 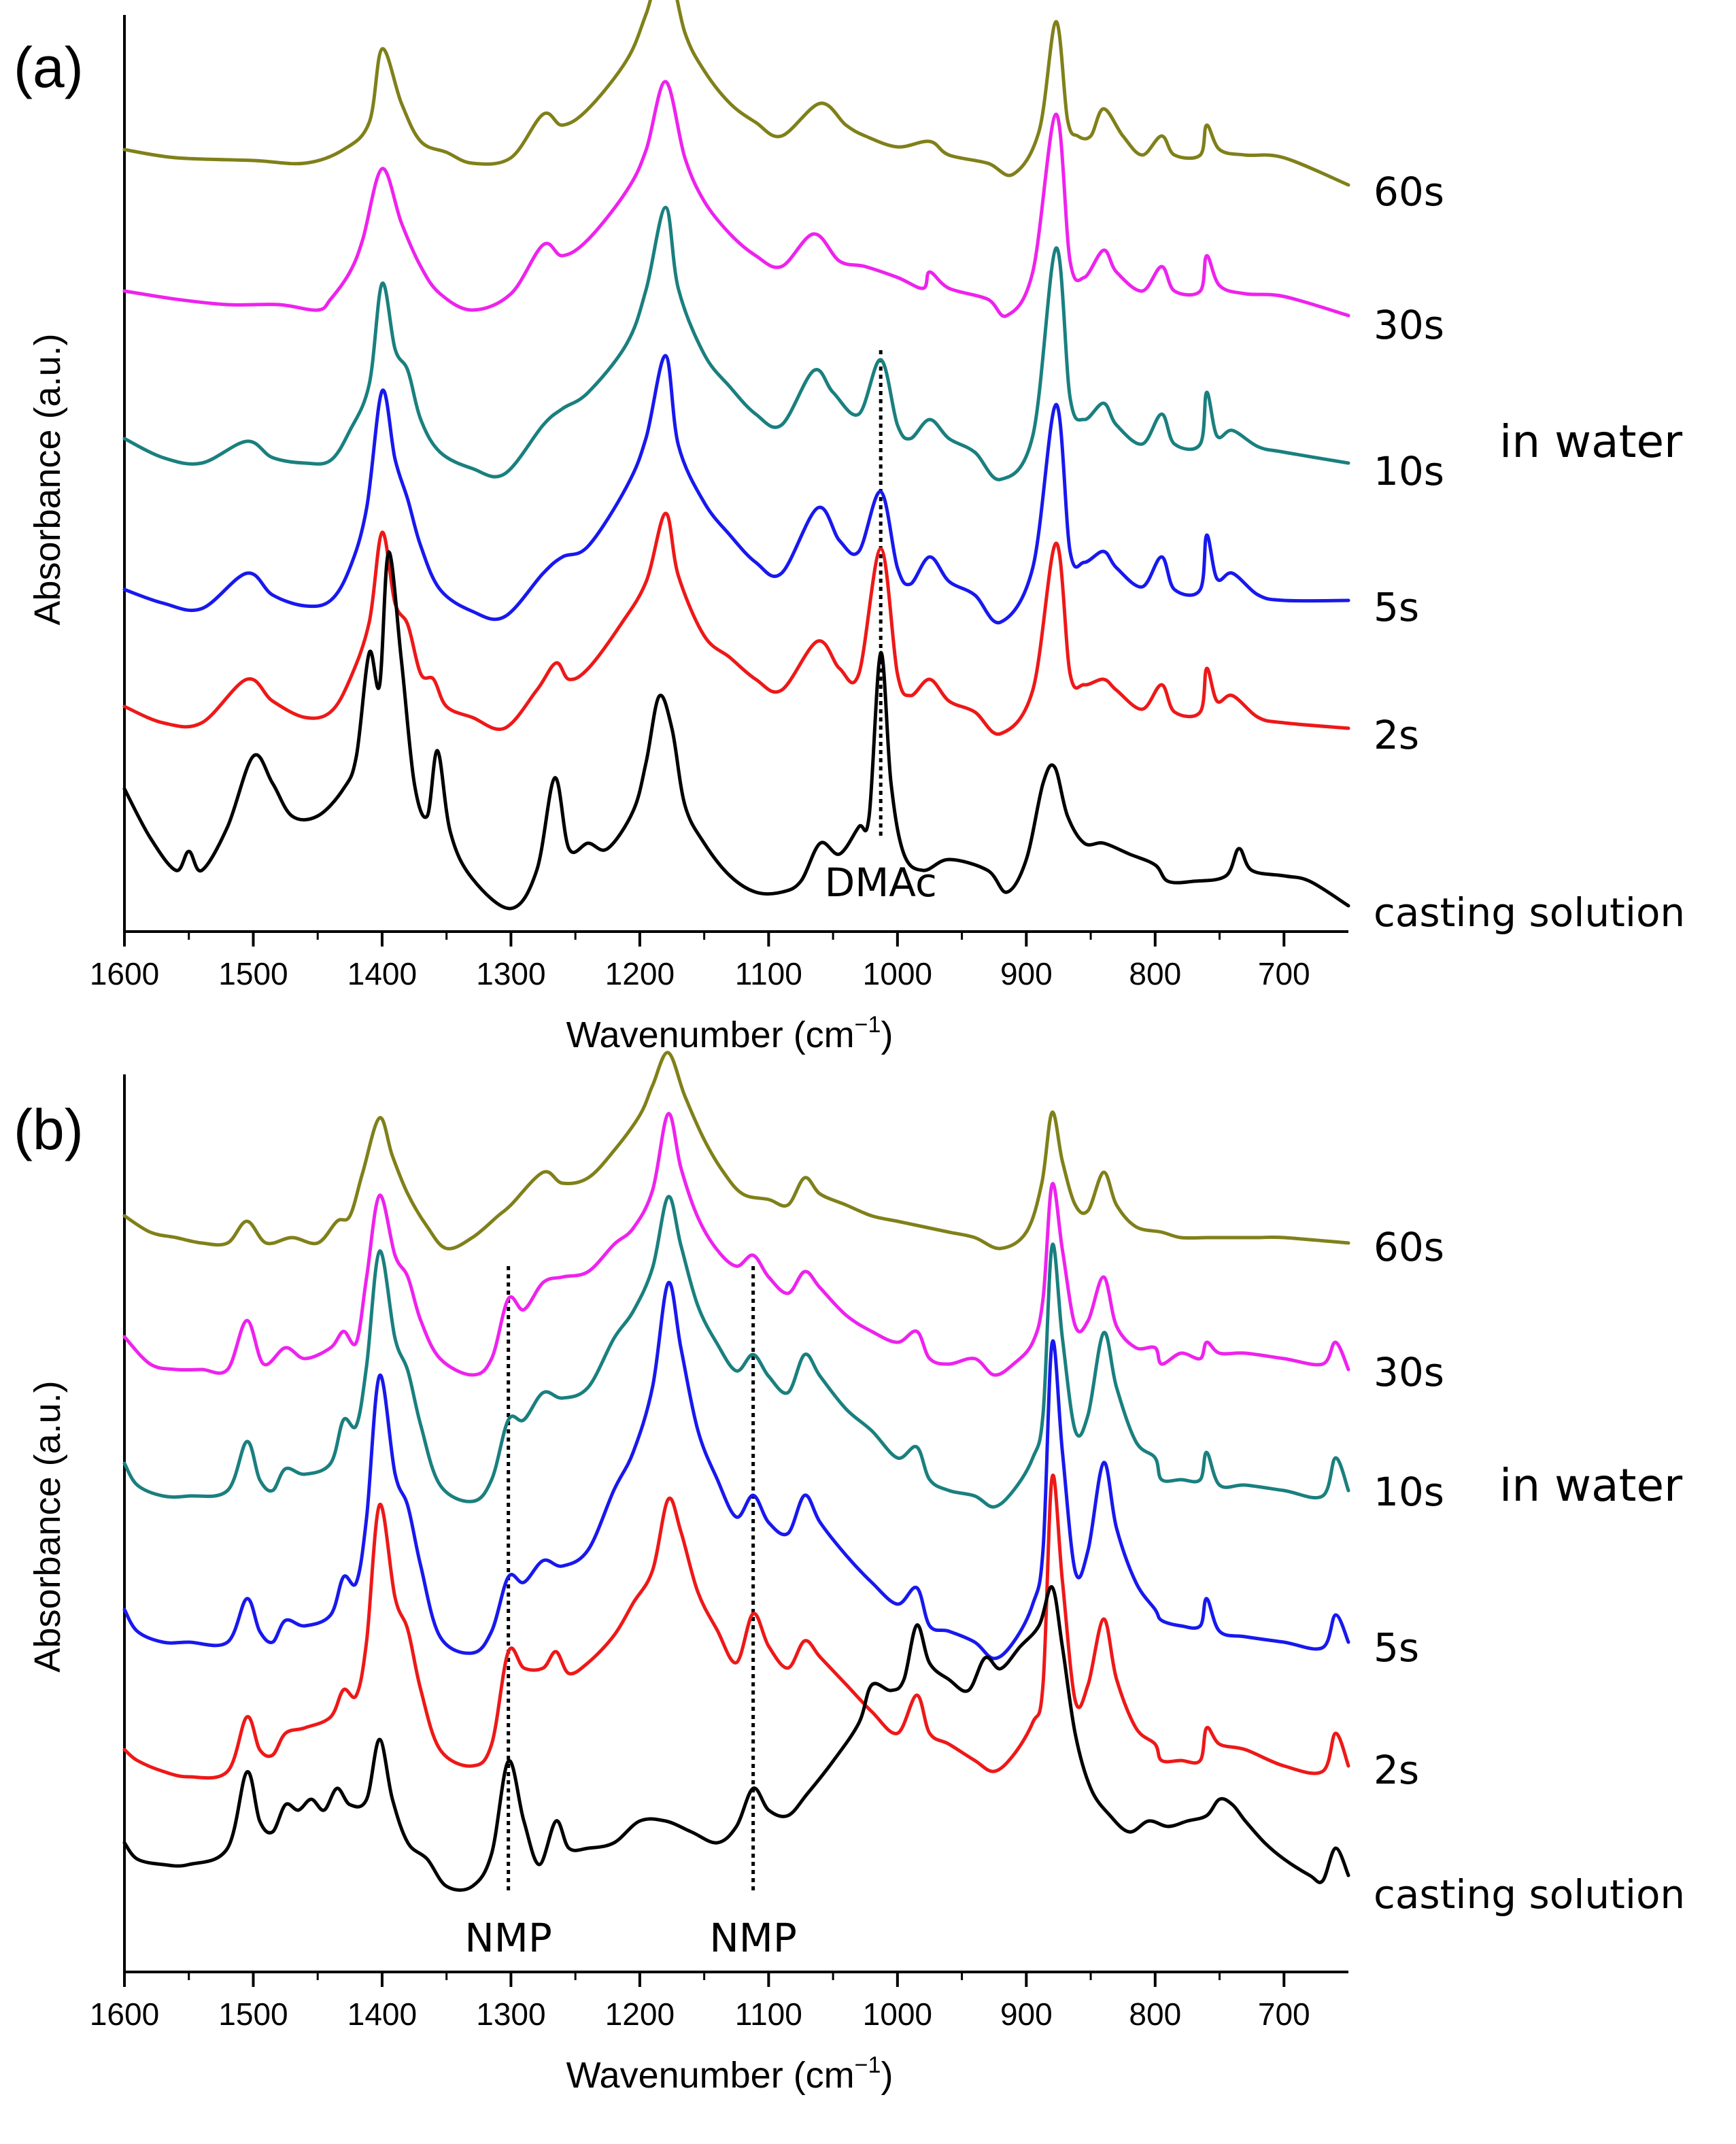 I want to click on annotation-label: DMAc, so click(x=881, y=883).